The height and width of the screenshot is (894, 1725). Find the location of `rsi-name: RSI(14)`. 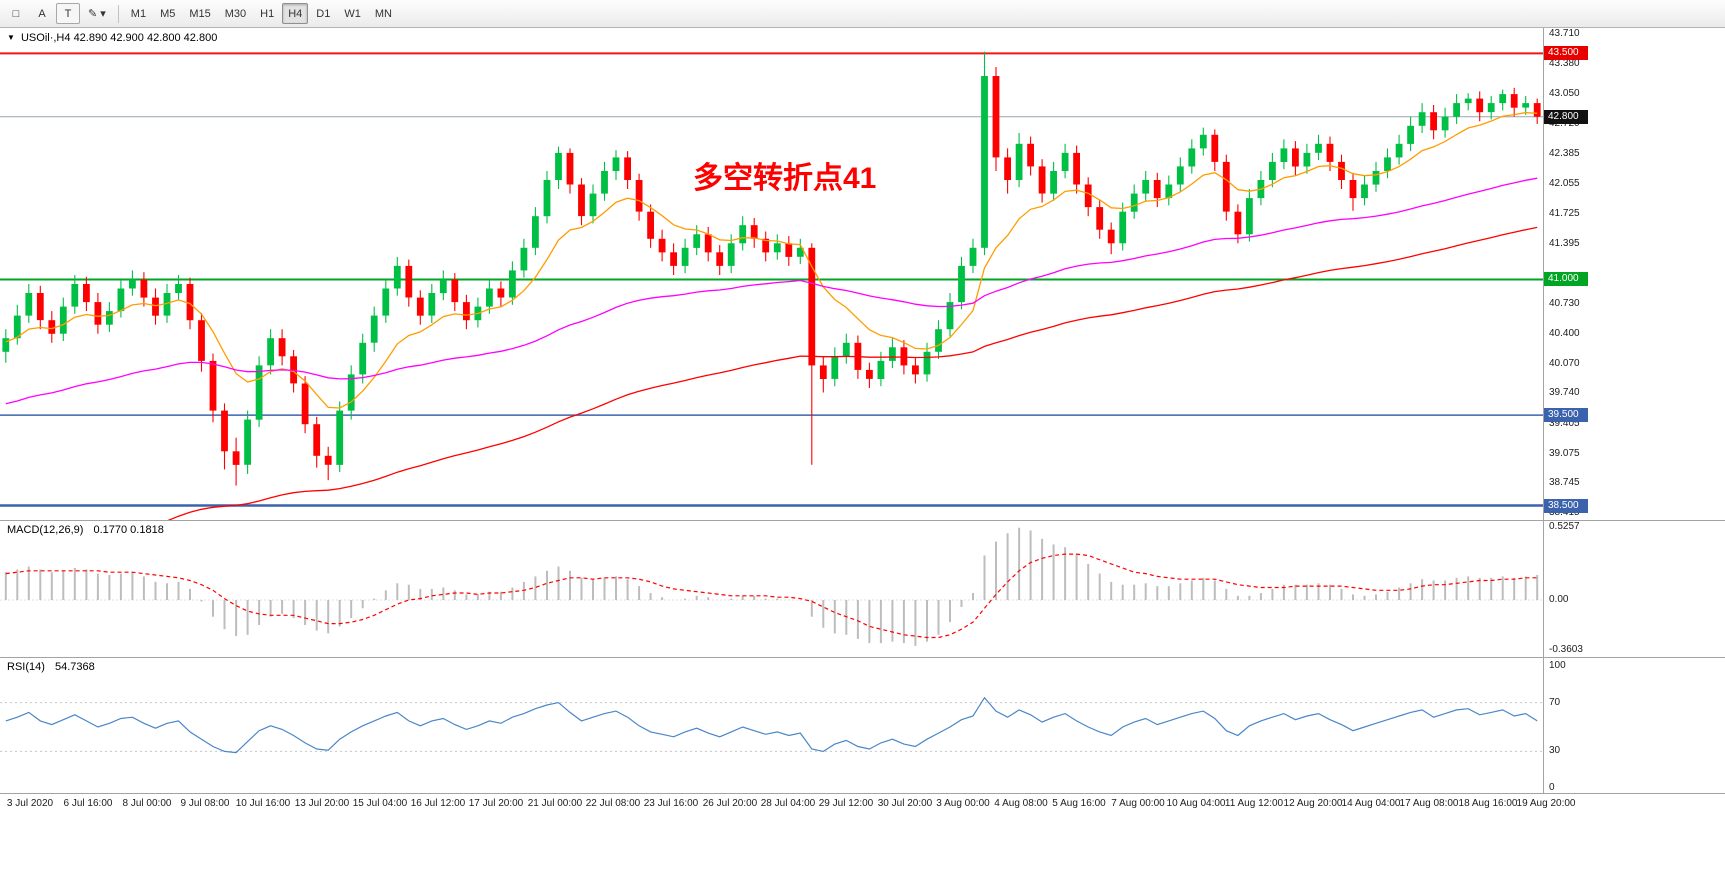

rsi-name: RSI(14) is located at coordinates (26, 667).